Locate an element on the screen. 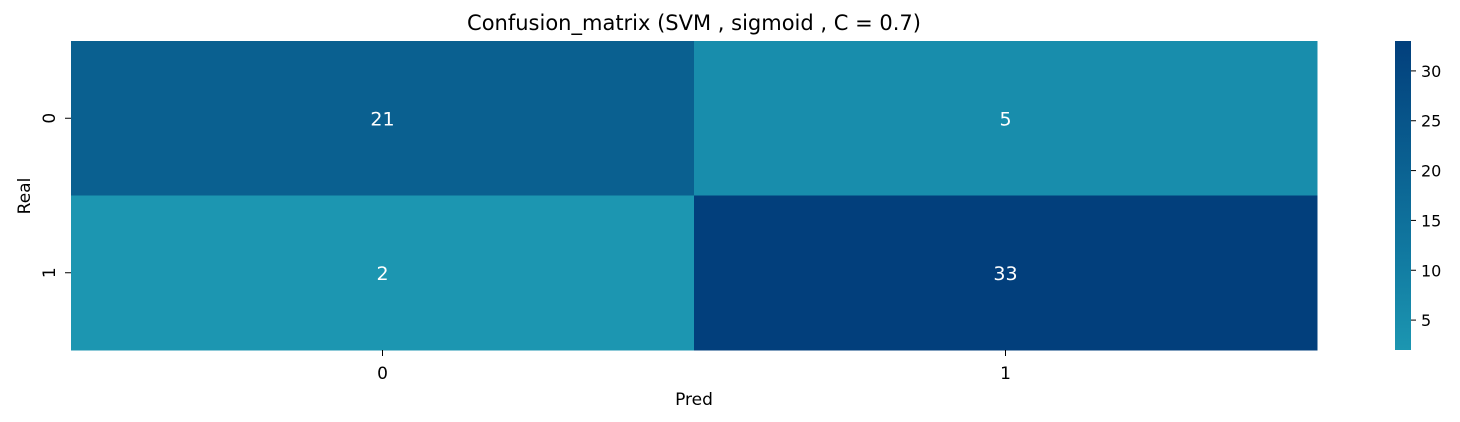  colorbar-ticks: 5 10 15 20 25 30 is located at coordinates (1426, 196).